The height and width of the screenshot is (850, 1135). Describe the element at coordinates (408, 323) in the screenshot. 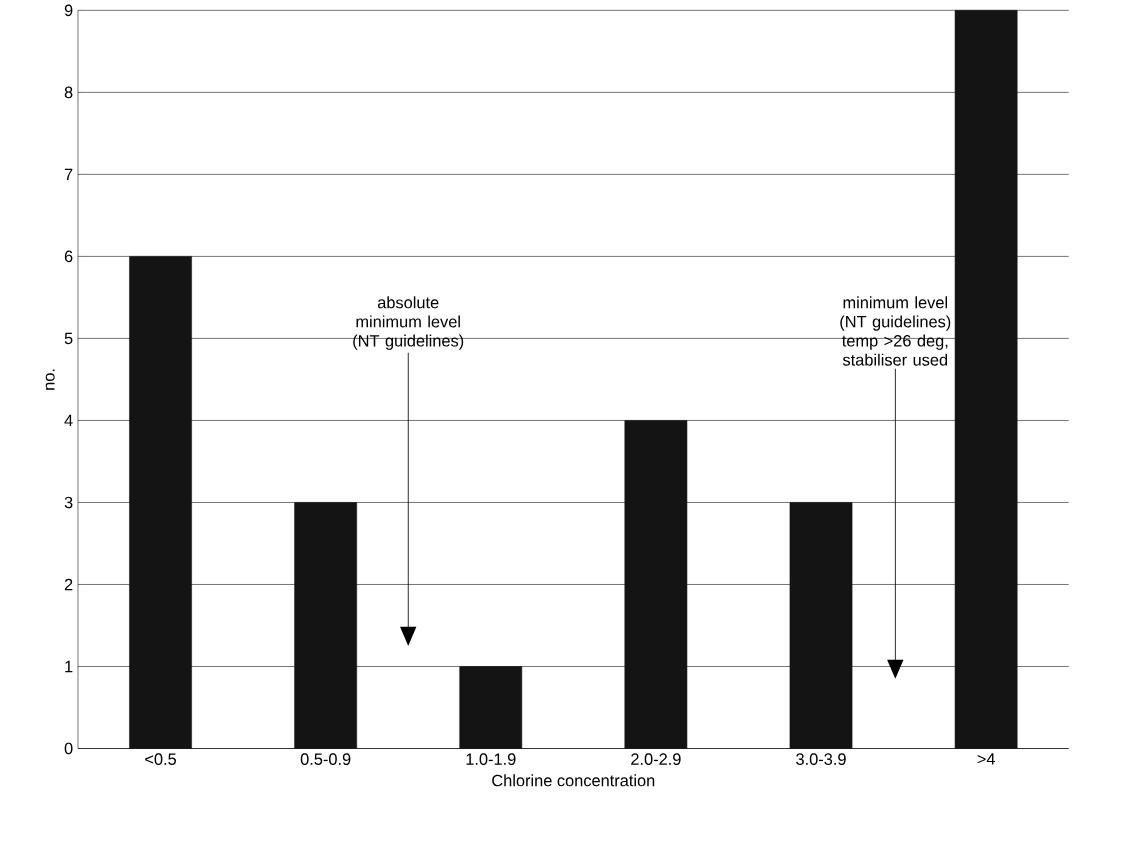

I see `annotation: absolute minimum level (NT guidelines)` at that location.